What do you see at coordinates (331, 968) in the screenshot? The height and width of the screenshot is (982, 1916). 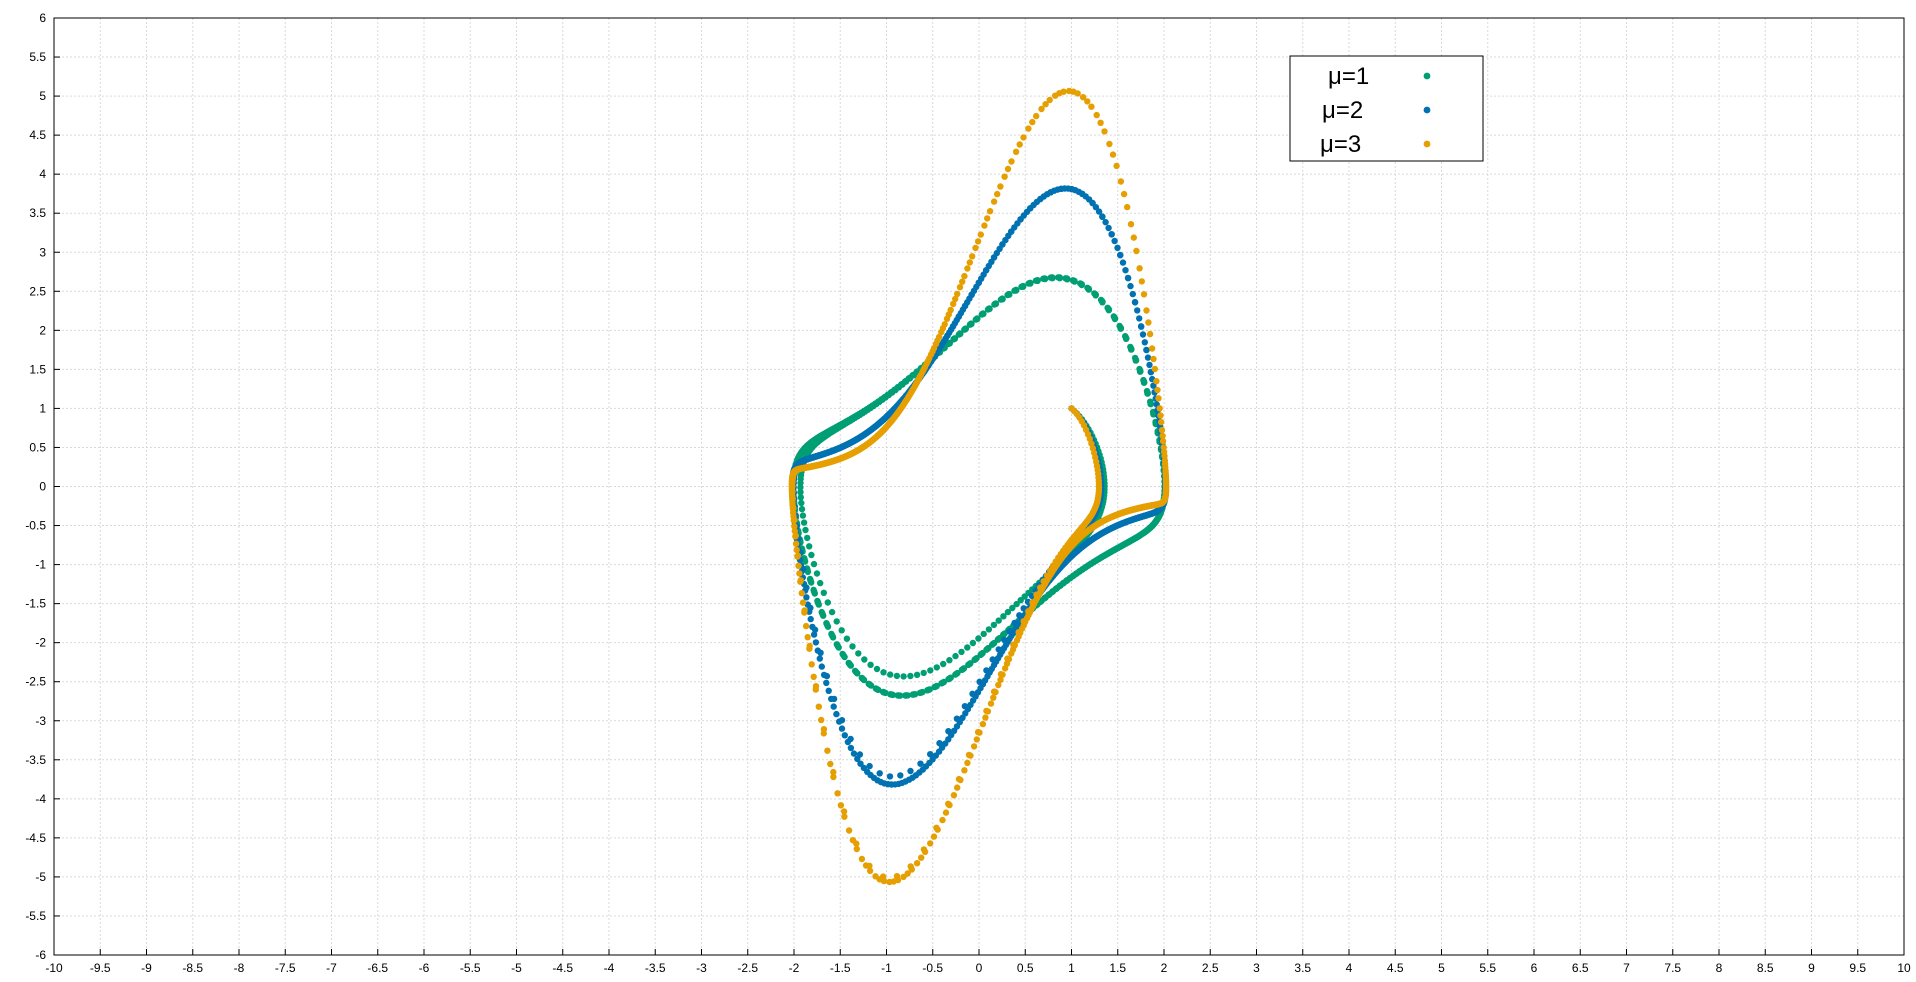 I see `x-tick-label: -7` at bounding box center [331, 968].